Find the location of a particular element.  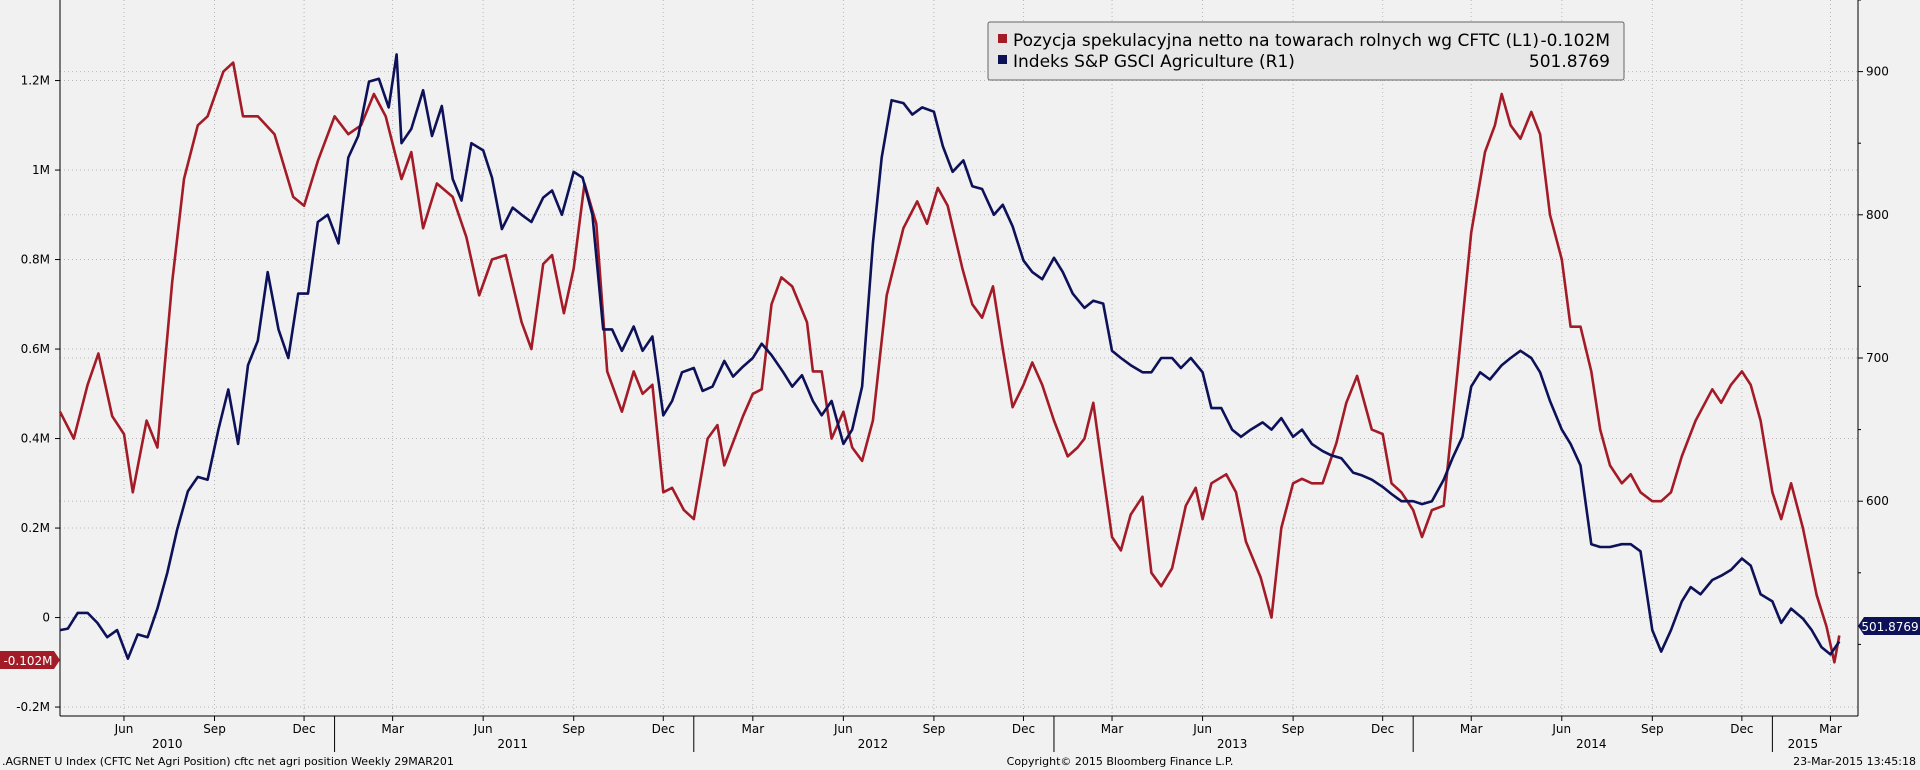

left-tick-label: 0.4M is located at coordinates (35, 439).